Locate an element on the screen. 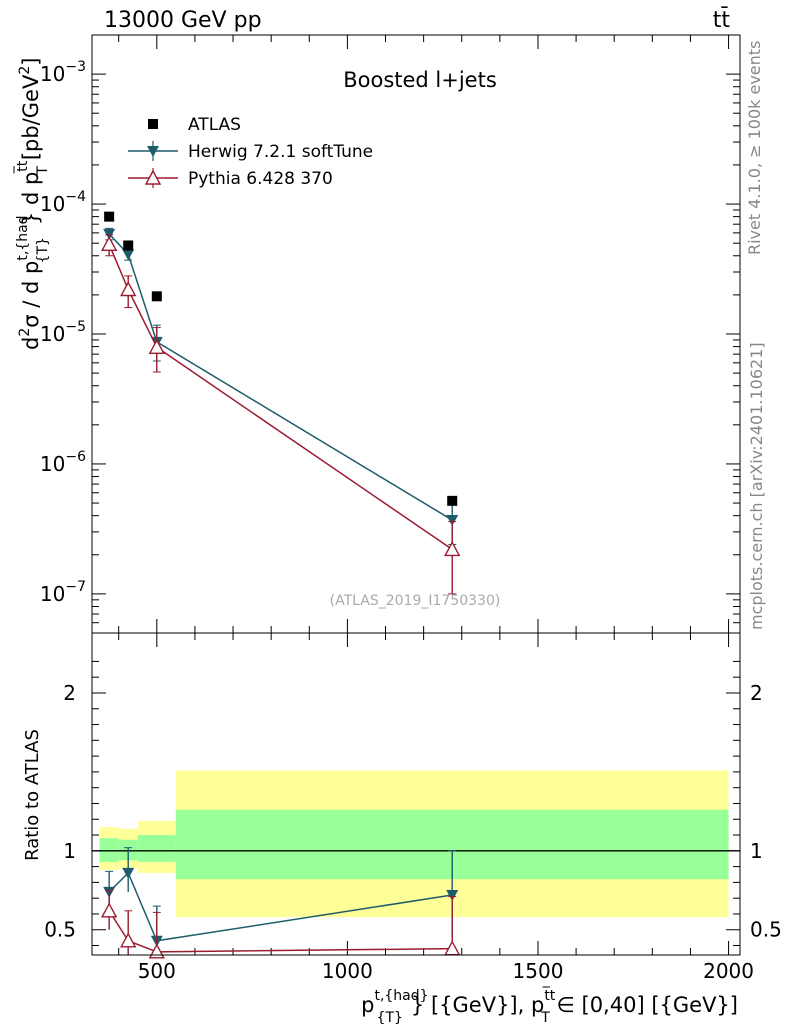  ratio-uncertainty-bands is located at coordinates (416, 844).